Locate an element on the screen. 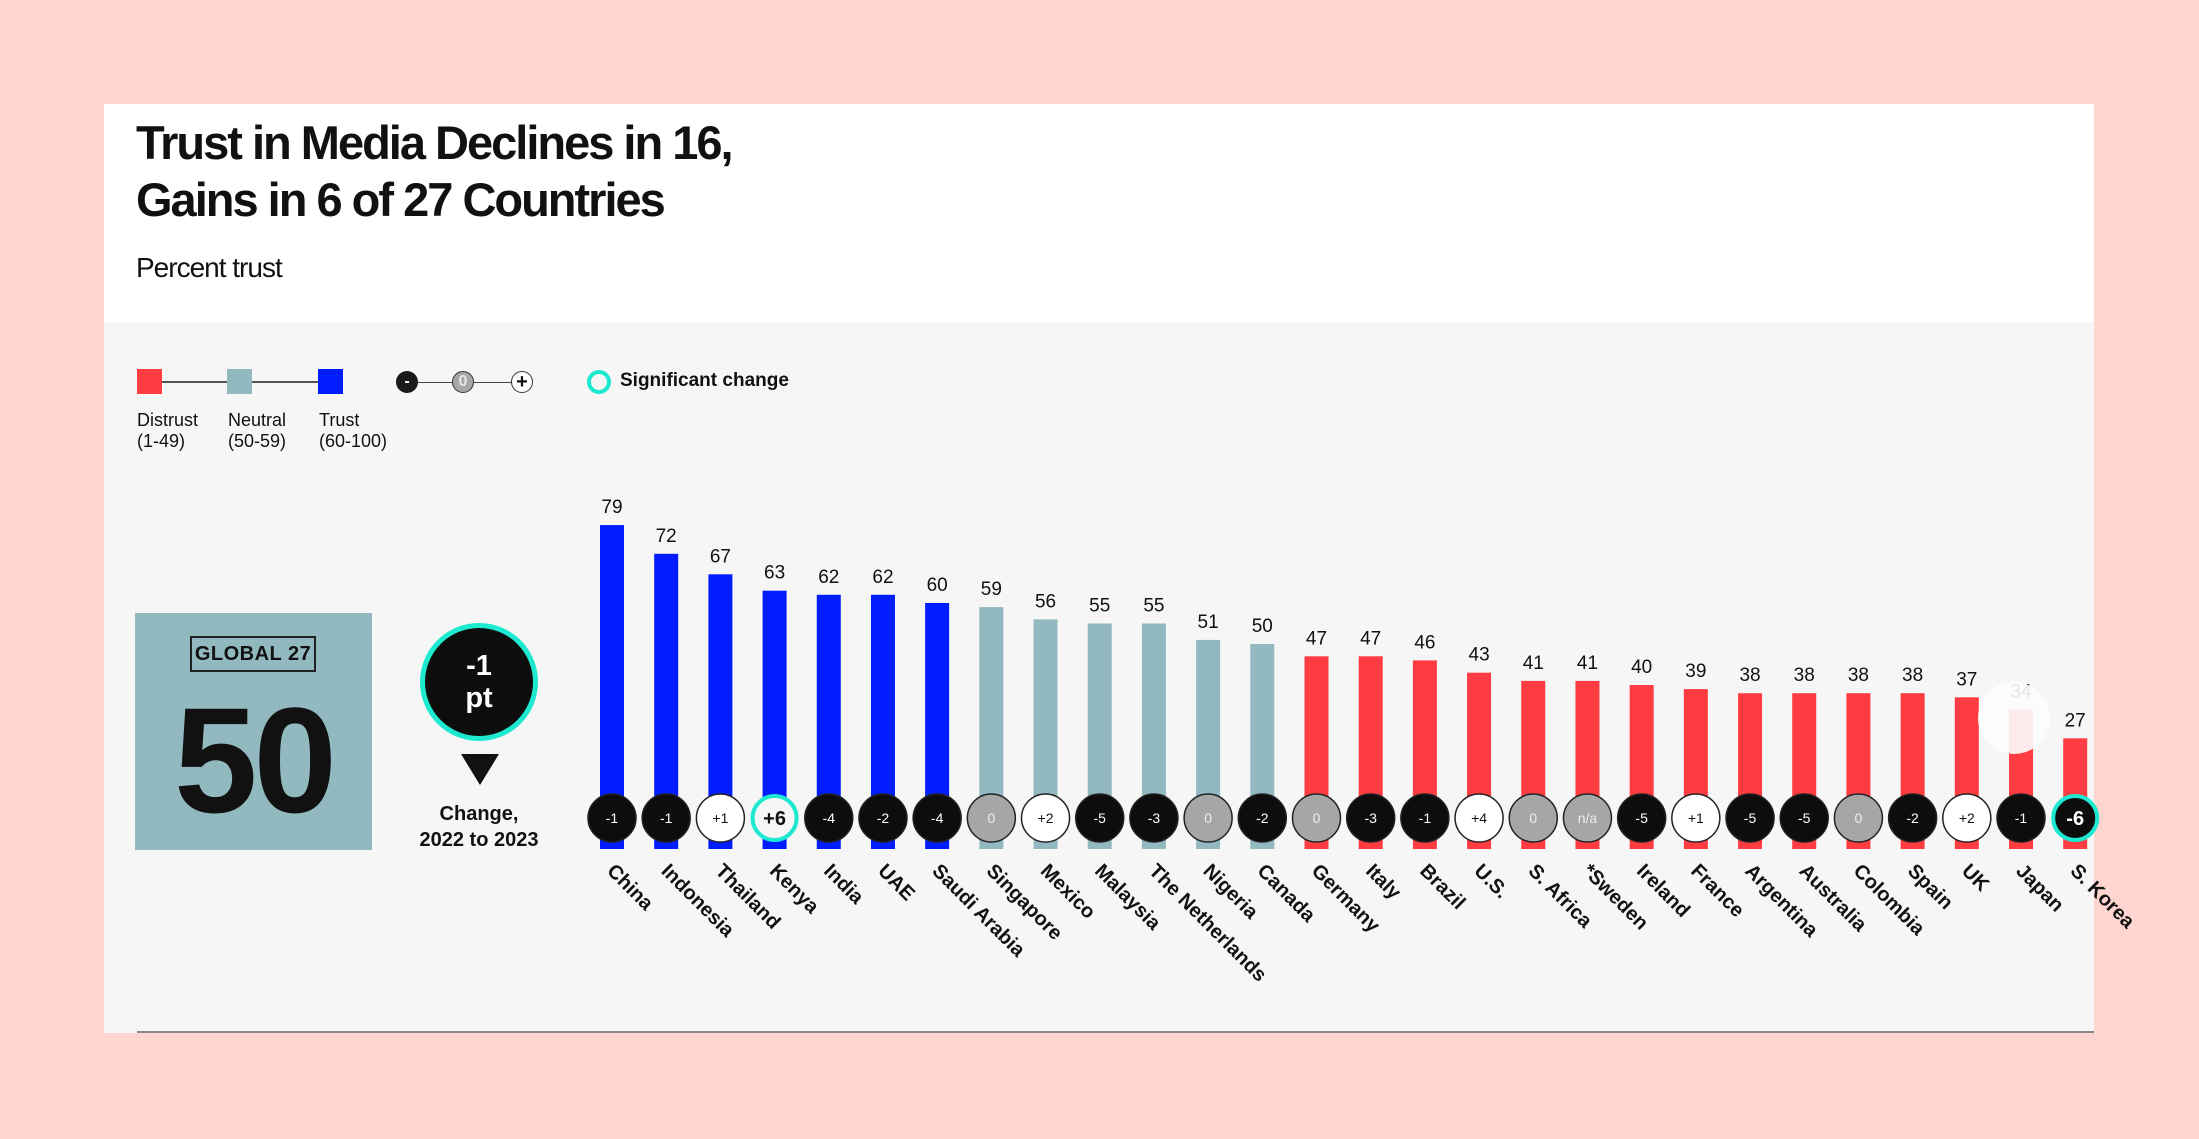  value-label: 46 is located at coordinates (1424, 642).